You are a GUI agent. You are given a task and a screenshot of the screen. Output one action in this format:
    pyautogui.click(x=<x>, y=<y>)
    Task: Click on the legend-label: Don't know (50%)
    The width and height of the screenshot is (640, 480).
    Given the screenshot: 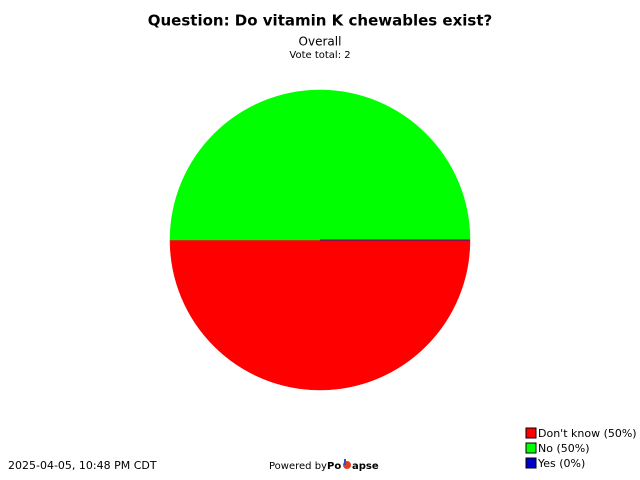 What is the action you would take?
    pyautogui.click(x=587, y=433)
    